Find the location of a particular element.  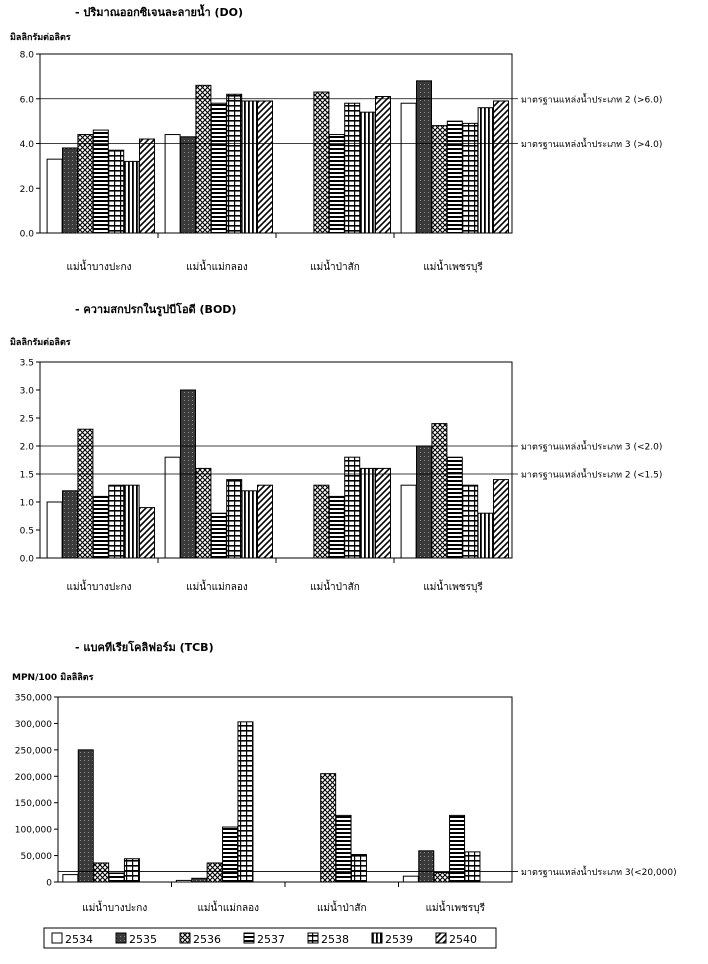

legend-label: 2540 is located at coordinates (463, 939).